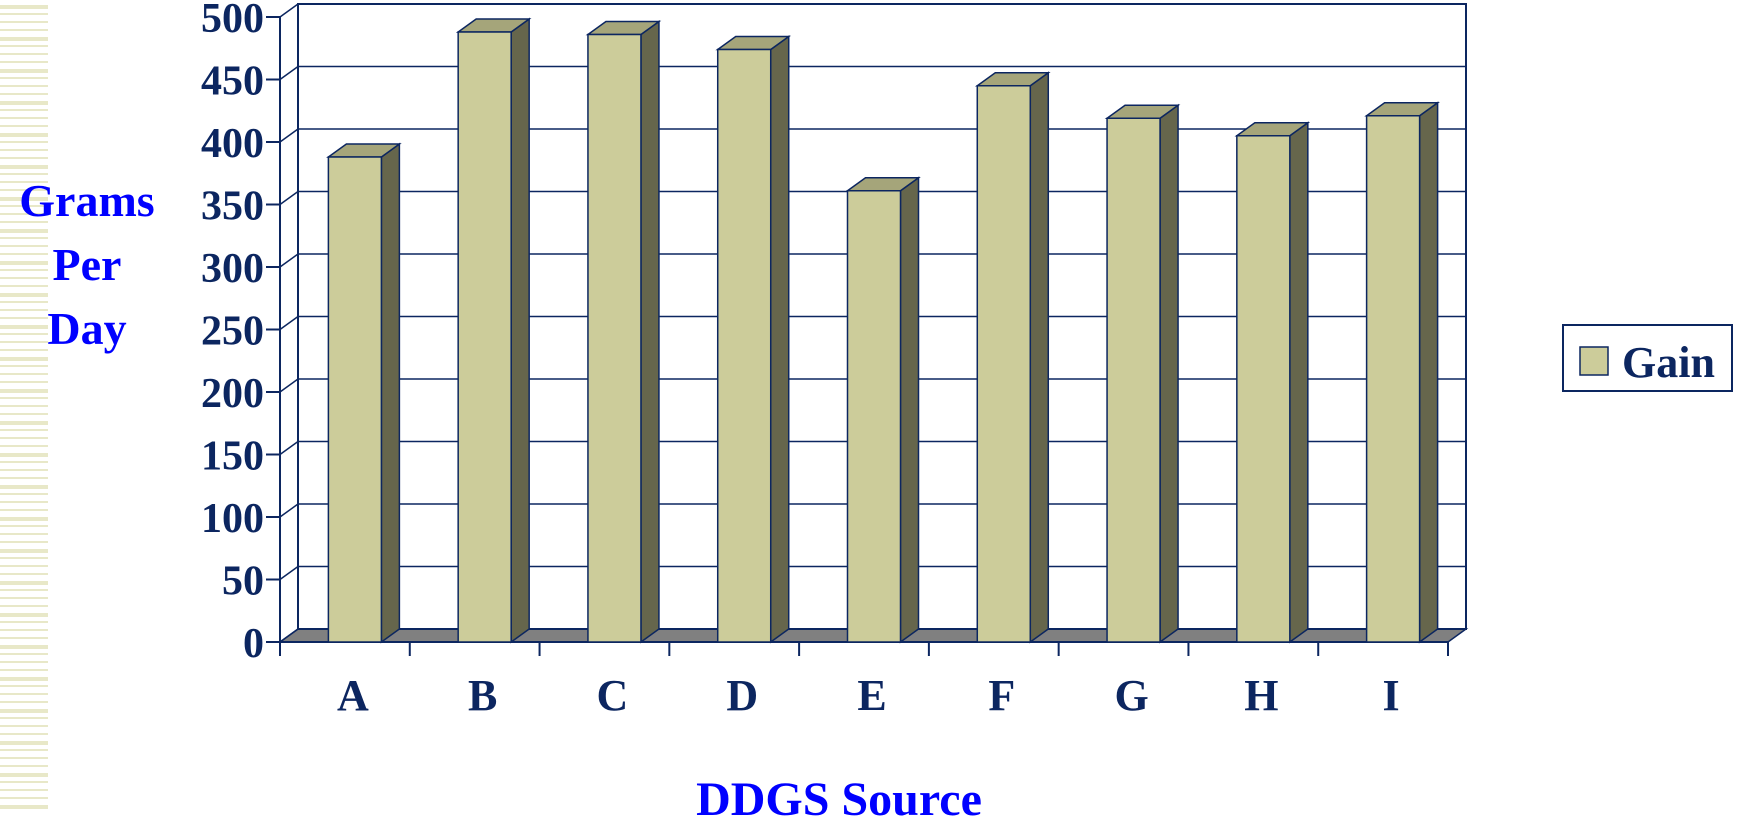  I want to click on y-axis-title-line-1: Grams, so click(86, 200).